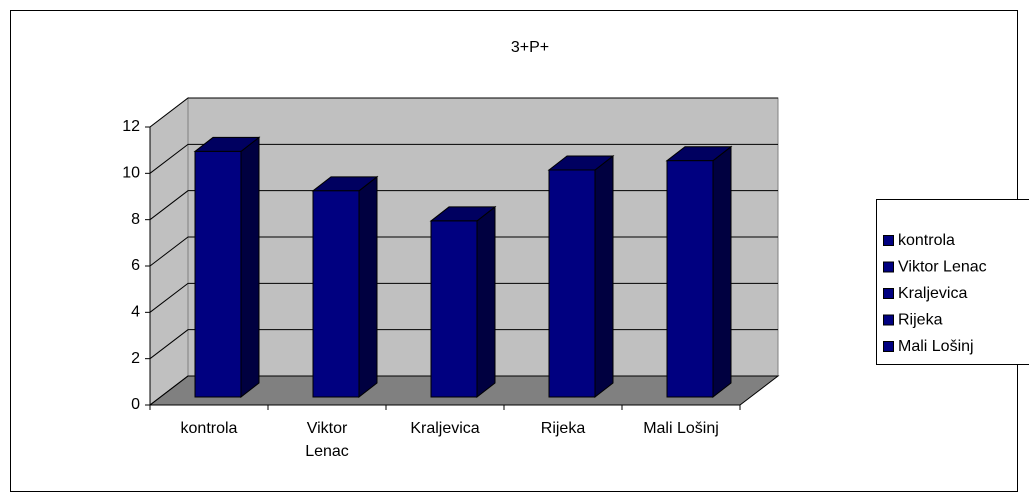 The height and width of the screenshot is (501, 1029). Describe the element at coordinates (135, 404) in the screenshot. I see `y-tick-label: 0` at that location.